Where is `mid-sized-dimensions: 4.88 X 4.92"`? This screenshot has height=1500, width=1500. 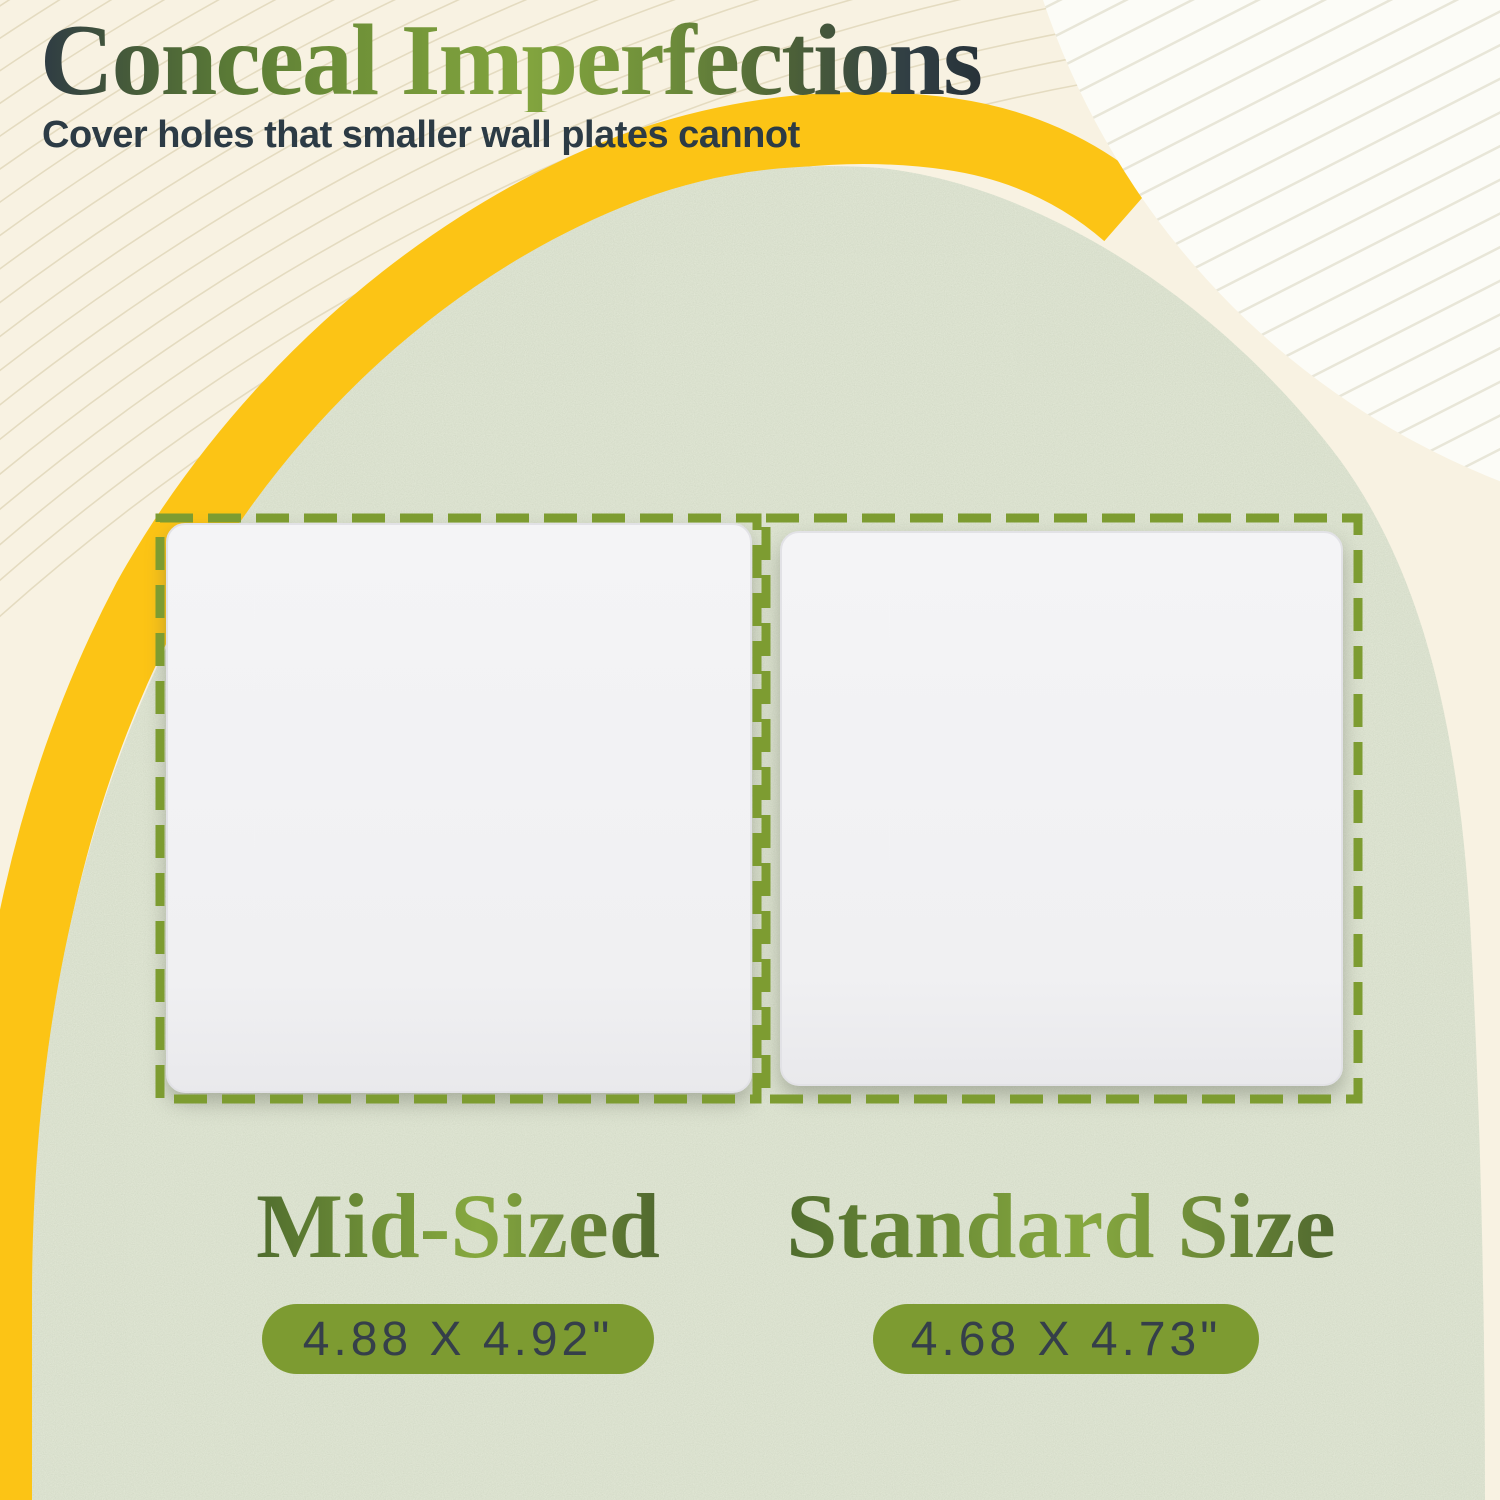
mid-sized-dimensions: 4.88 X 4.92" is located at coordinates (458, 1339).